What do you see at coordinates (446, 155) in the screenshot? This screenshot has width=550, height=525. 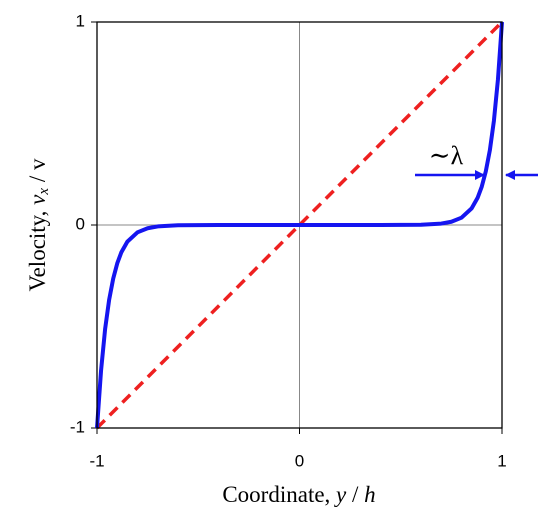 I see `annotation: ∼λ` at bounding box center [446, 155].